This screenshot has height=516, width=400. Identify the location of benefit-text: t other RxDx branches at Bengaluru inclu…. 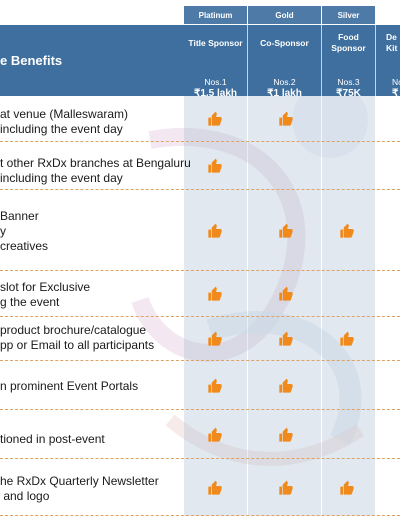
(95, 170).